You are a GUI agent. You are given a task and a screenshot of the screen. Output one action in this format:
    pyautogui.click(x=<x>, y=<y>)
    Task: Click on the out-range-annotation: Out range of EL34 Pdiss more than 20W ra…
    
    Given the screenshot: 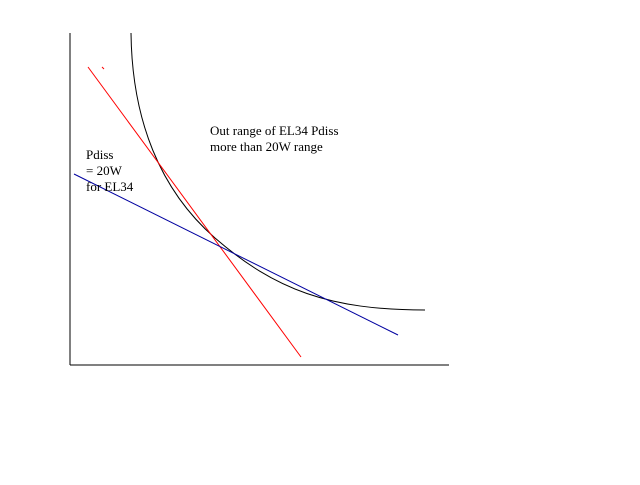 What is the action you would take?
    pyautogui.click(x=274, y=139)
    